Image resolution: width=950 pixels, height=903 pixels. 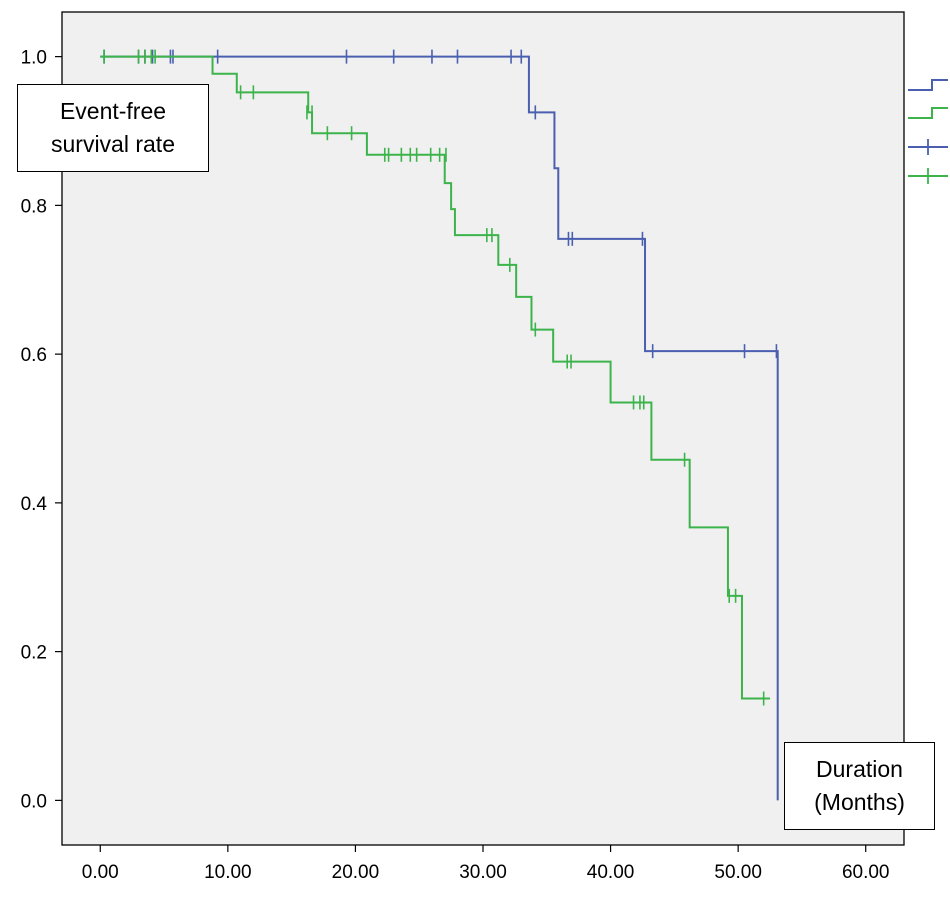 I want to click on x-tick-label-6: 60.00, so click(x=866, y=872).